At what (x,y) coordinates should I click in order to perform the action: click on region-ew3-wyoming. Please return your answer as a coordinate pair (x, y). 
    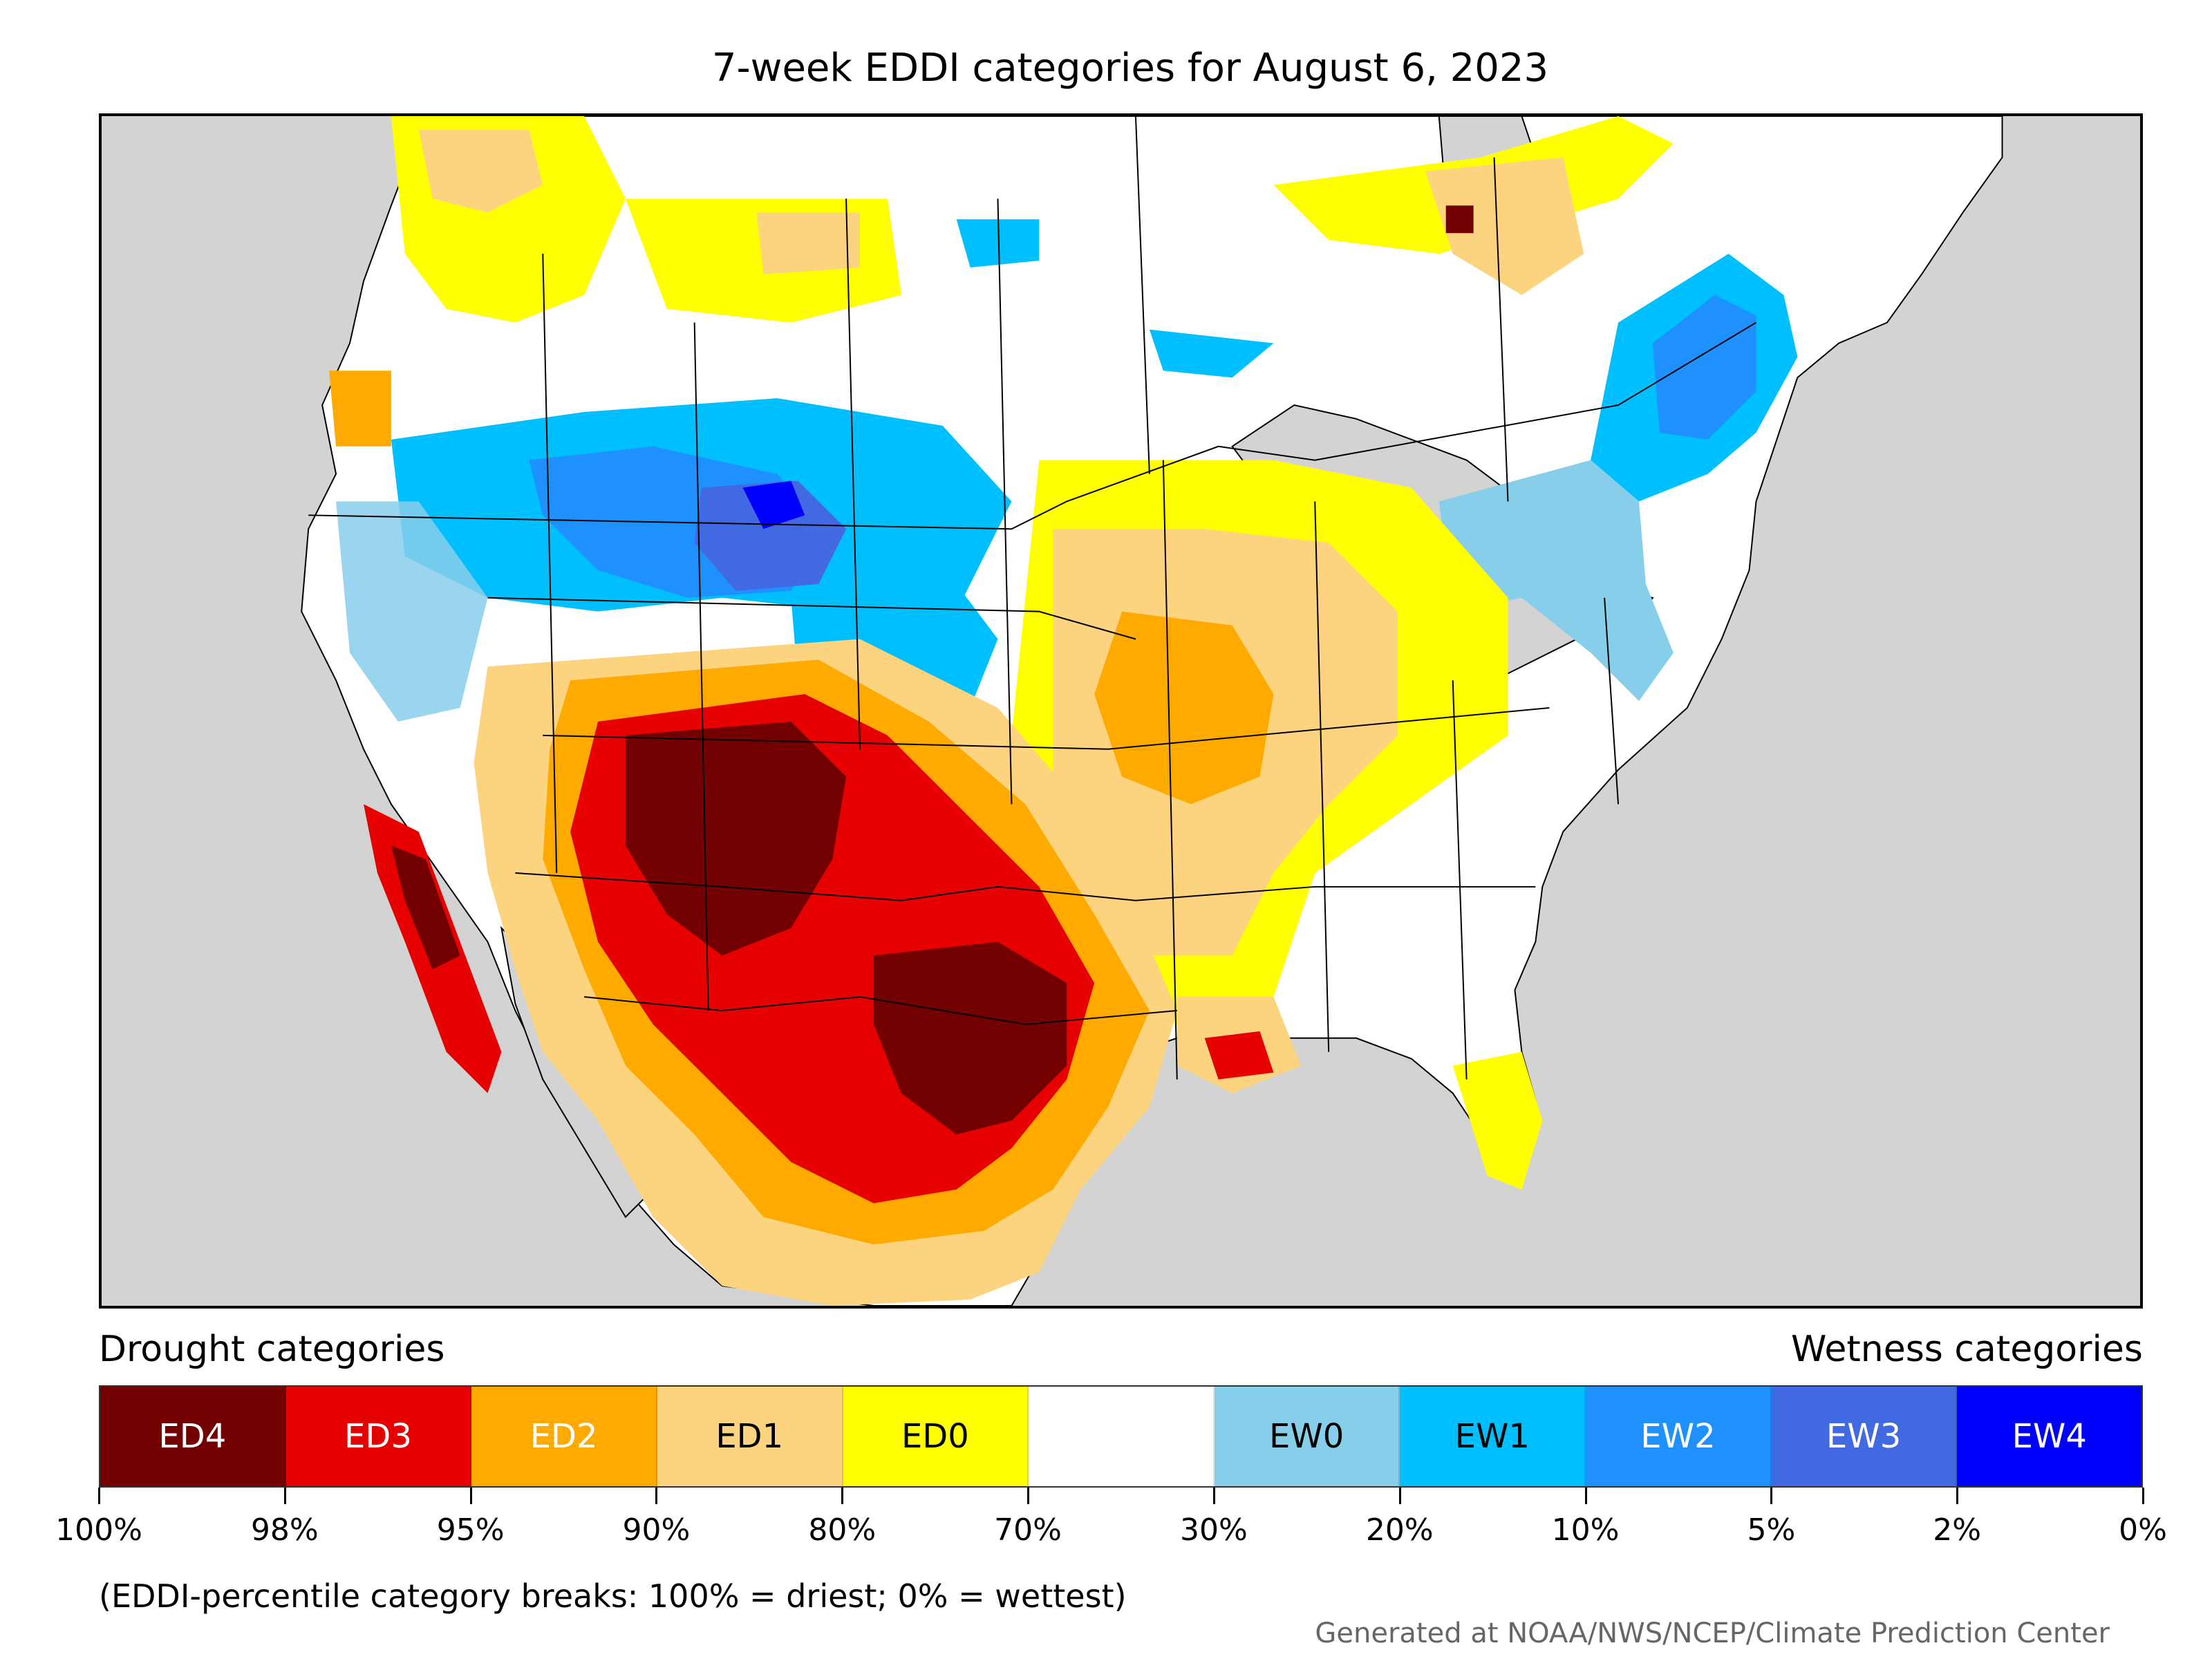
    Looking at the image, I should click on (770, 535).